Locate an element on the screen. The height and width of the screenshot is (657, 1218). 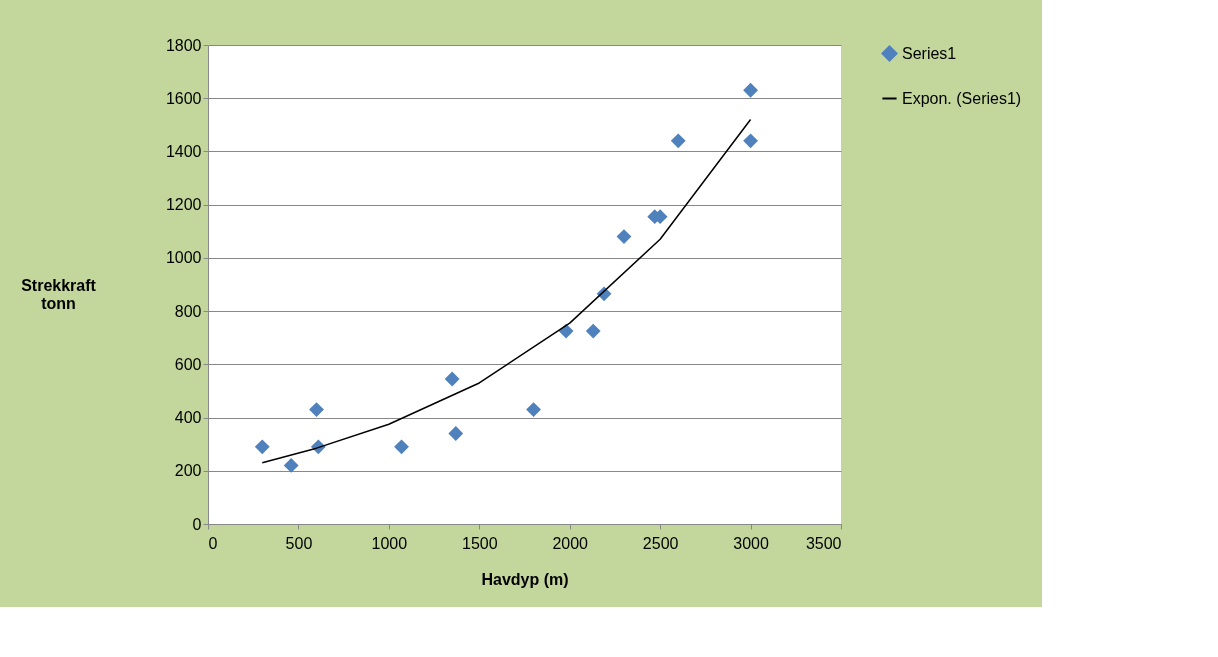
x-tick-label: 500 is located at coordinates (299, 543).